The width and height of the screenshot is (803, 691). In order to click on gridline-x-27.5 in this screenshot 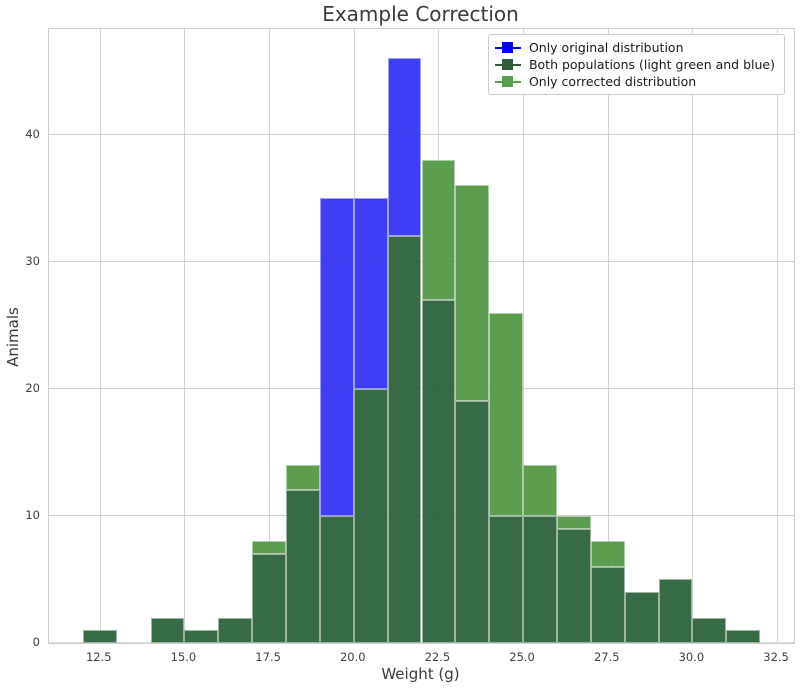, I will do `click(608, 336)`.